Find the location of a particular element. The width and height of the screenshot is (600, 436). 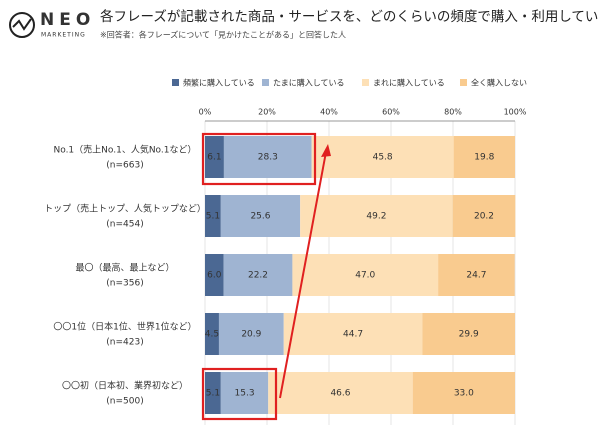

x-tick-label: 0% is located at coordinates (205, 112).